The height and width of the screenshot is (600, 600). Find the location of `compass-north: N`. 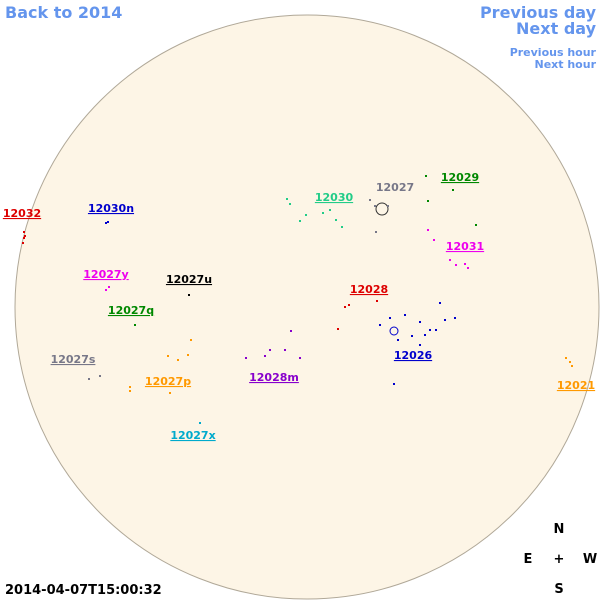

compass-north: N is located at coordinates (559, 529).